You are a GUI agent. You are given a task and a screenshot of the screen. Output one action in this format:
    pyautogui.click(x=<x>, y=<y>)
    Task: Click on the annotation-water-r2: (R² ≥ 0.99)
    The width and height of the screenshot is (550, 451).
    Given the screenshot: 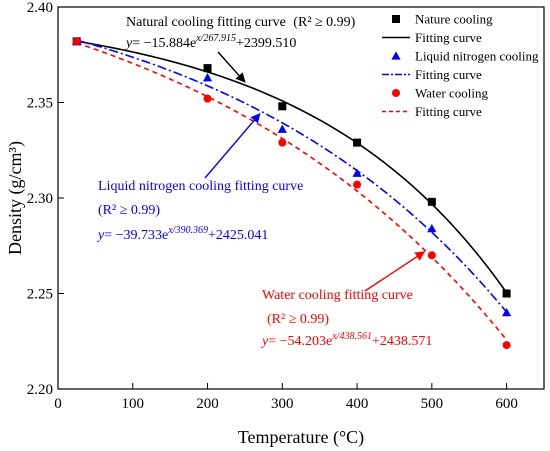 What is the action you would take?
    pyautogui.click(x=298, y=319)
    